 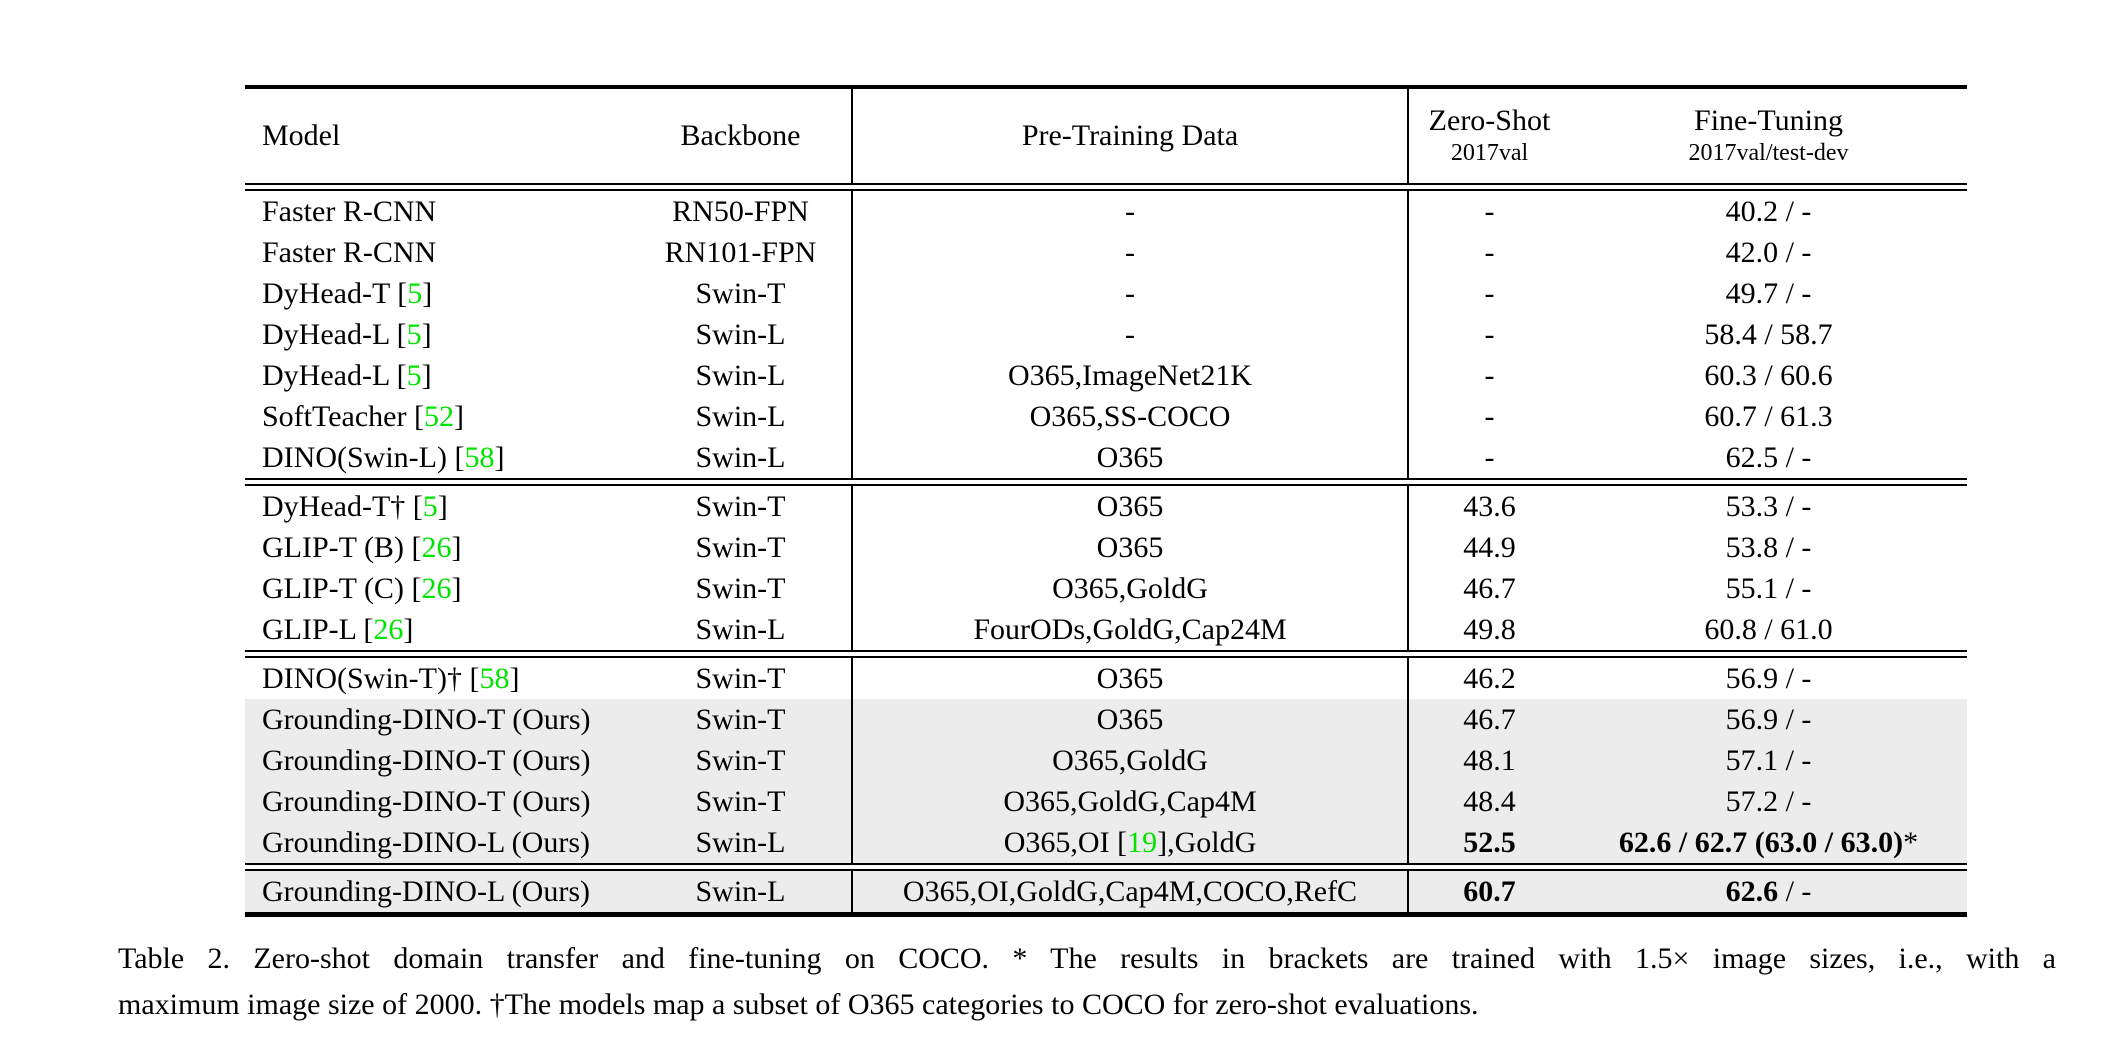 I want to click on pretraining-cell: O365,GoldG, so click(x=1129, y=760).